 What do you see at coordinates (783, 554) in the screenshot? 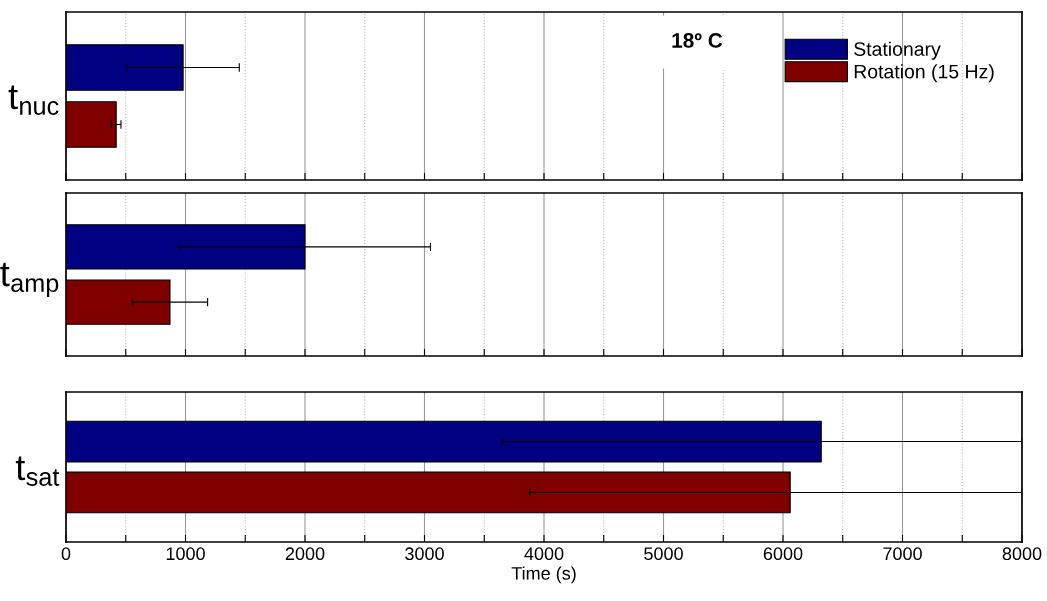
I see `x-tick-label: 6000` at bounding box center [783, 554].